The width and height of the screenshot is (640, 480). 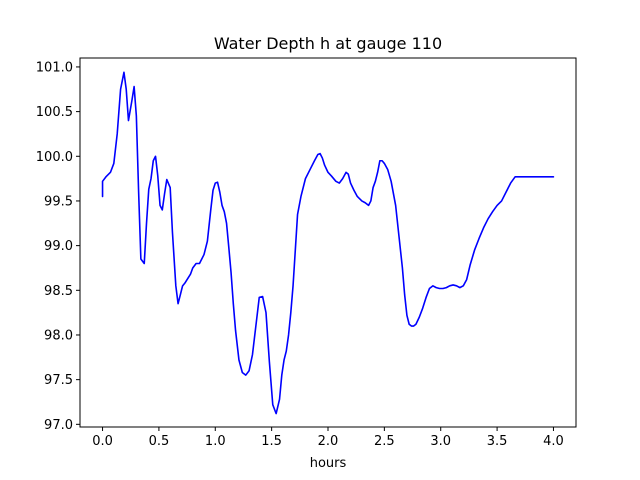 What do you see at coordinates (328, 463) in the screenshot?
I see `x-axis-label: hours` at bounding box center [328, 463].